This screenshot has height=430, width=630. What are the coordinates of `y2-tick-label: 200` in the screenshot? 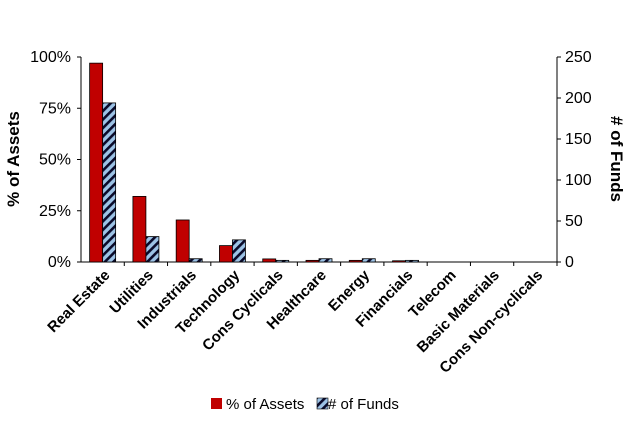 It's located at (578, 98).